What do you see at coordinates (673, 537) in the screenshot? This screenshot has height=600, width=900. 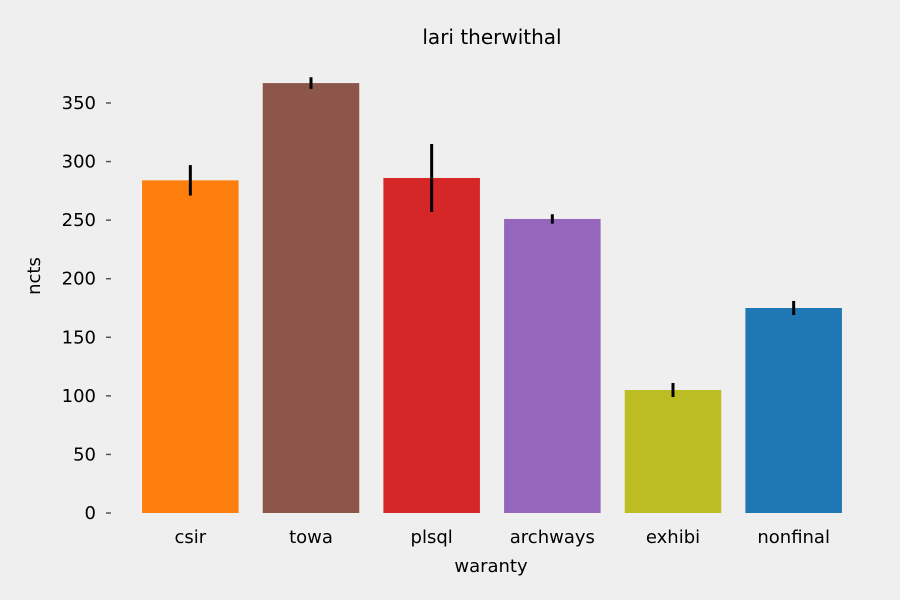 I see `x-tick-label-exhibi: exhibi` at bounding box center [673, 537].